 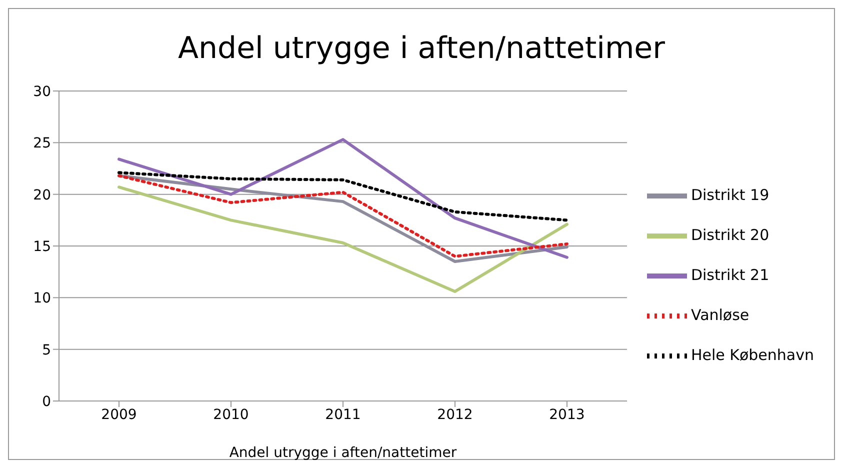 I want to click on y-tick-label: 20, so click(x=42, y=195).